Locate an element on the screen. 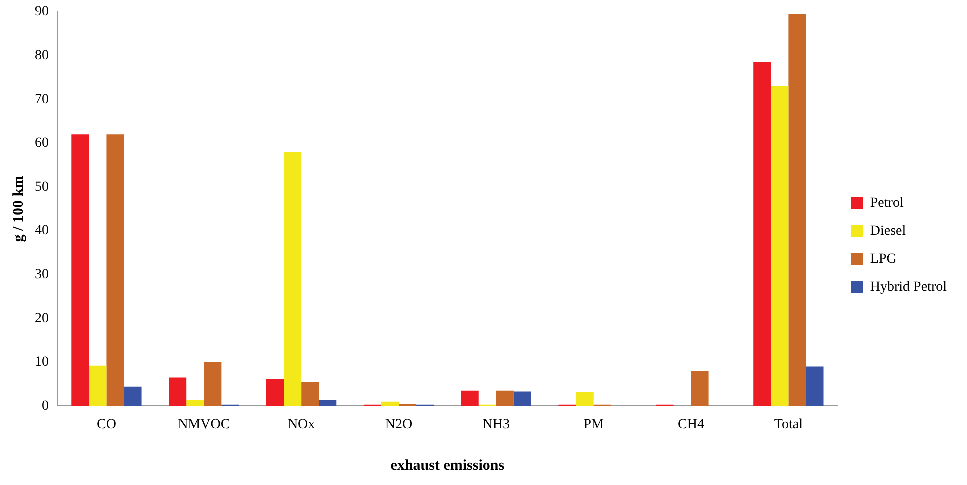 This screenshot has width=967, height=485. x-tick-label: NOx is located at coordinates (302, 424).